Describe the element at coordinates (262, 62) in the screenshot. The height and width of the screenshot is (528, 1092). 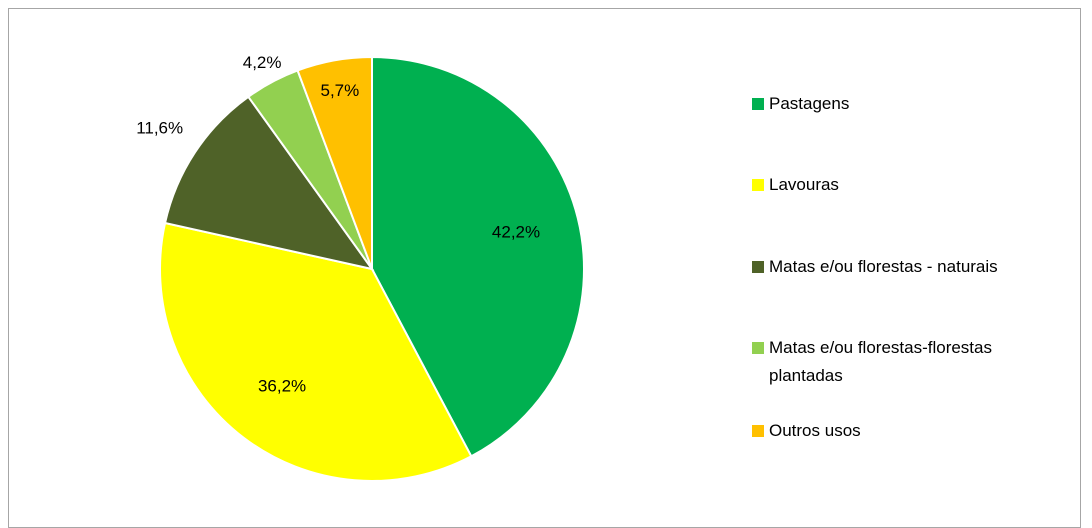
I see `data-label: 4,2%` at that location.